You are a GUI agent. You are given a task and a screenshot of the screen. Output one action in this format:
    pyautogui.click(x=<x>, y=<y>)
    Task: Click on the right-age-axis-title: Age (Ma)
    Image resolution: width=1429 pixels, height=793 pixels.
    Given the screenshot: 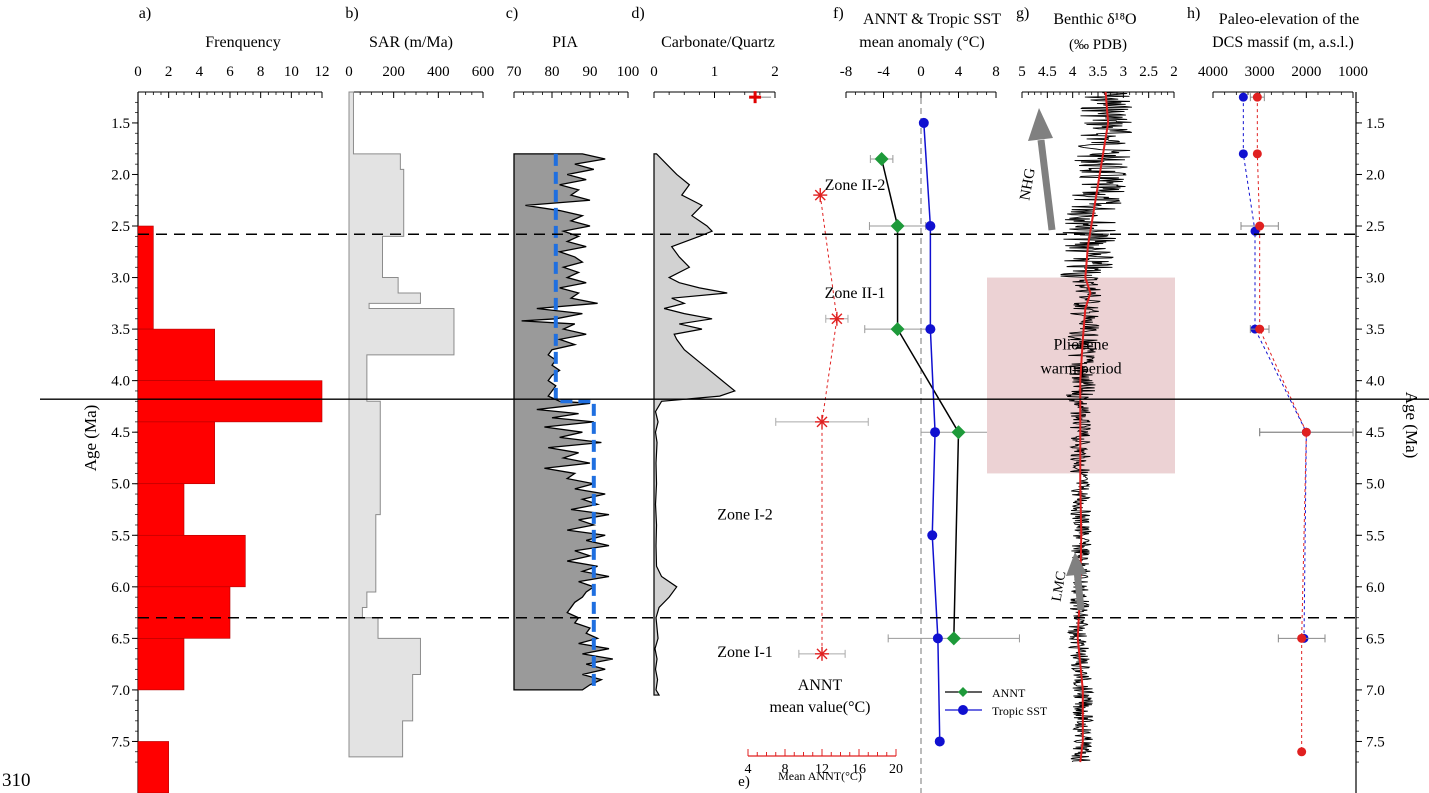 What is the action you would take?
    pyautogui.click(x=1411, y=425)
    